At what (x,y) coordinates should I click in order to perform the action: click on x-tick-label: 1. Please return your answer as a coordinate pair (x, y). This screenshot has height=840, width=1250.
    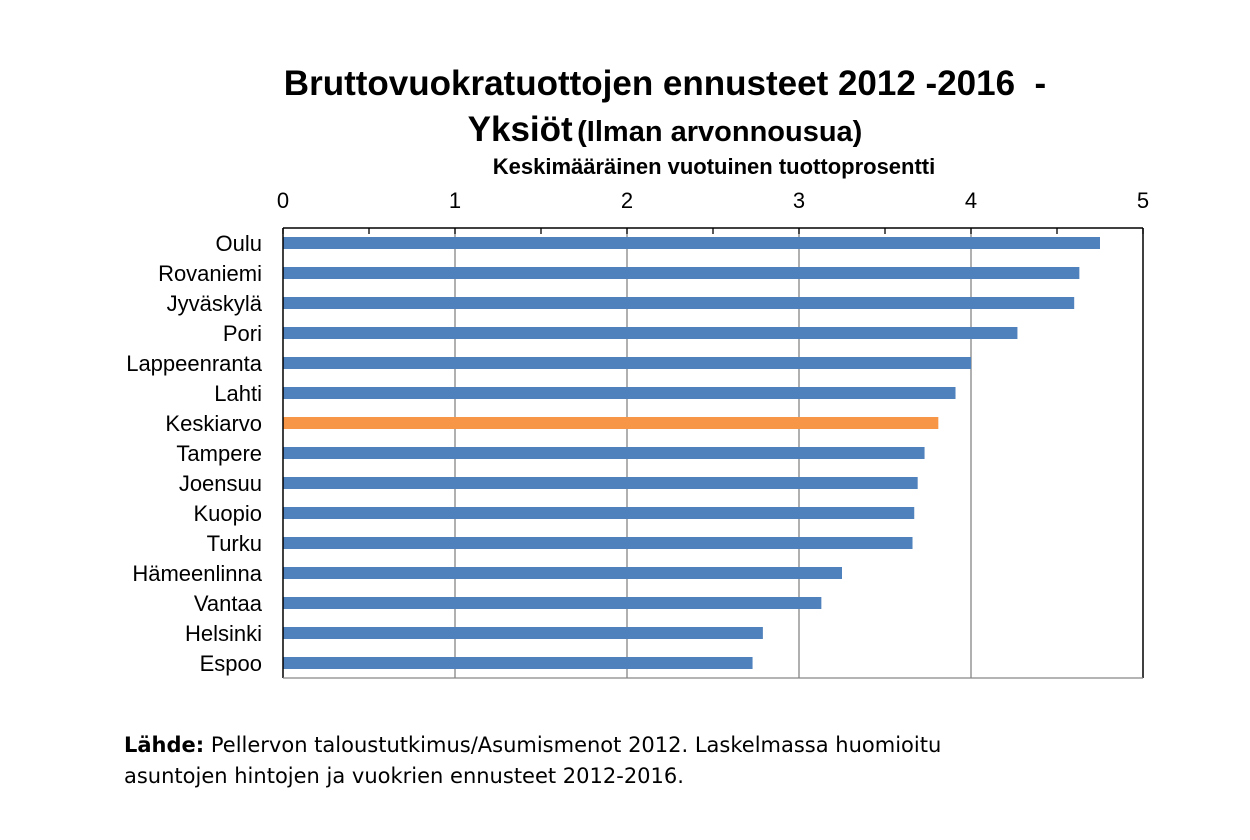
    Looking at the image, I should click on (455, 200).